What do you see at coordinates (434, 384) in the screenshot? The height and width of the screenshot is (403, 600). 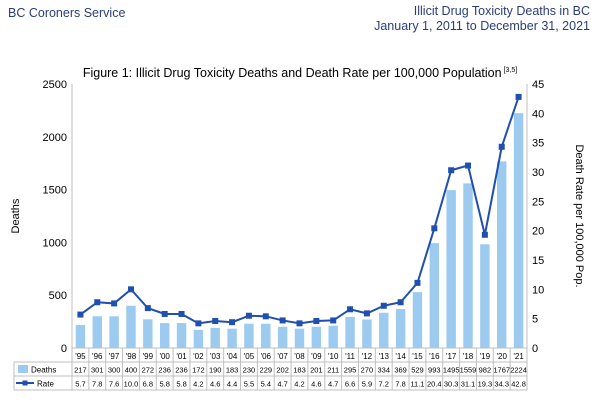 I see `rate-value-label: 20.4` at bounding box center [434, 384].